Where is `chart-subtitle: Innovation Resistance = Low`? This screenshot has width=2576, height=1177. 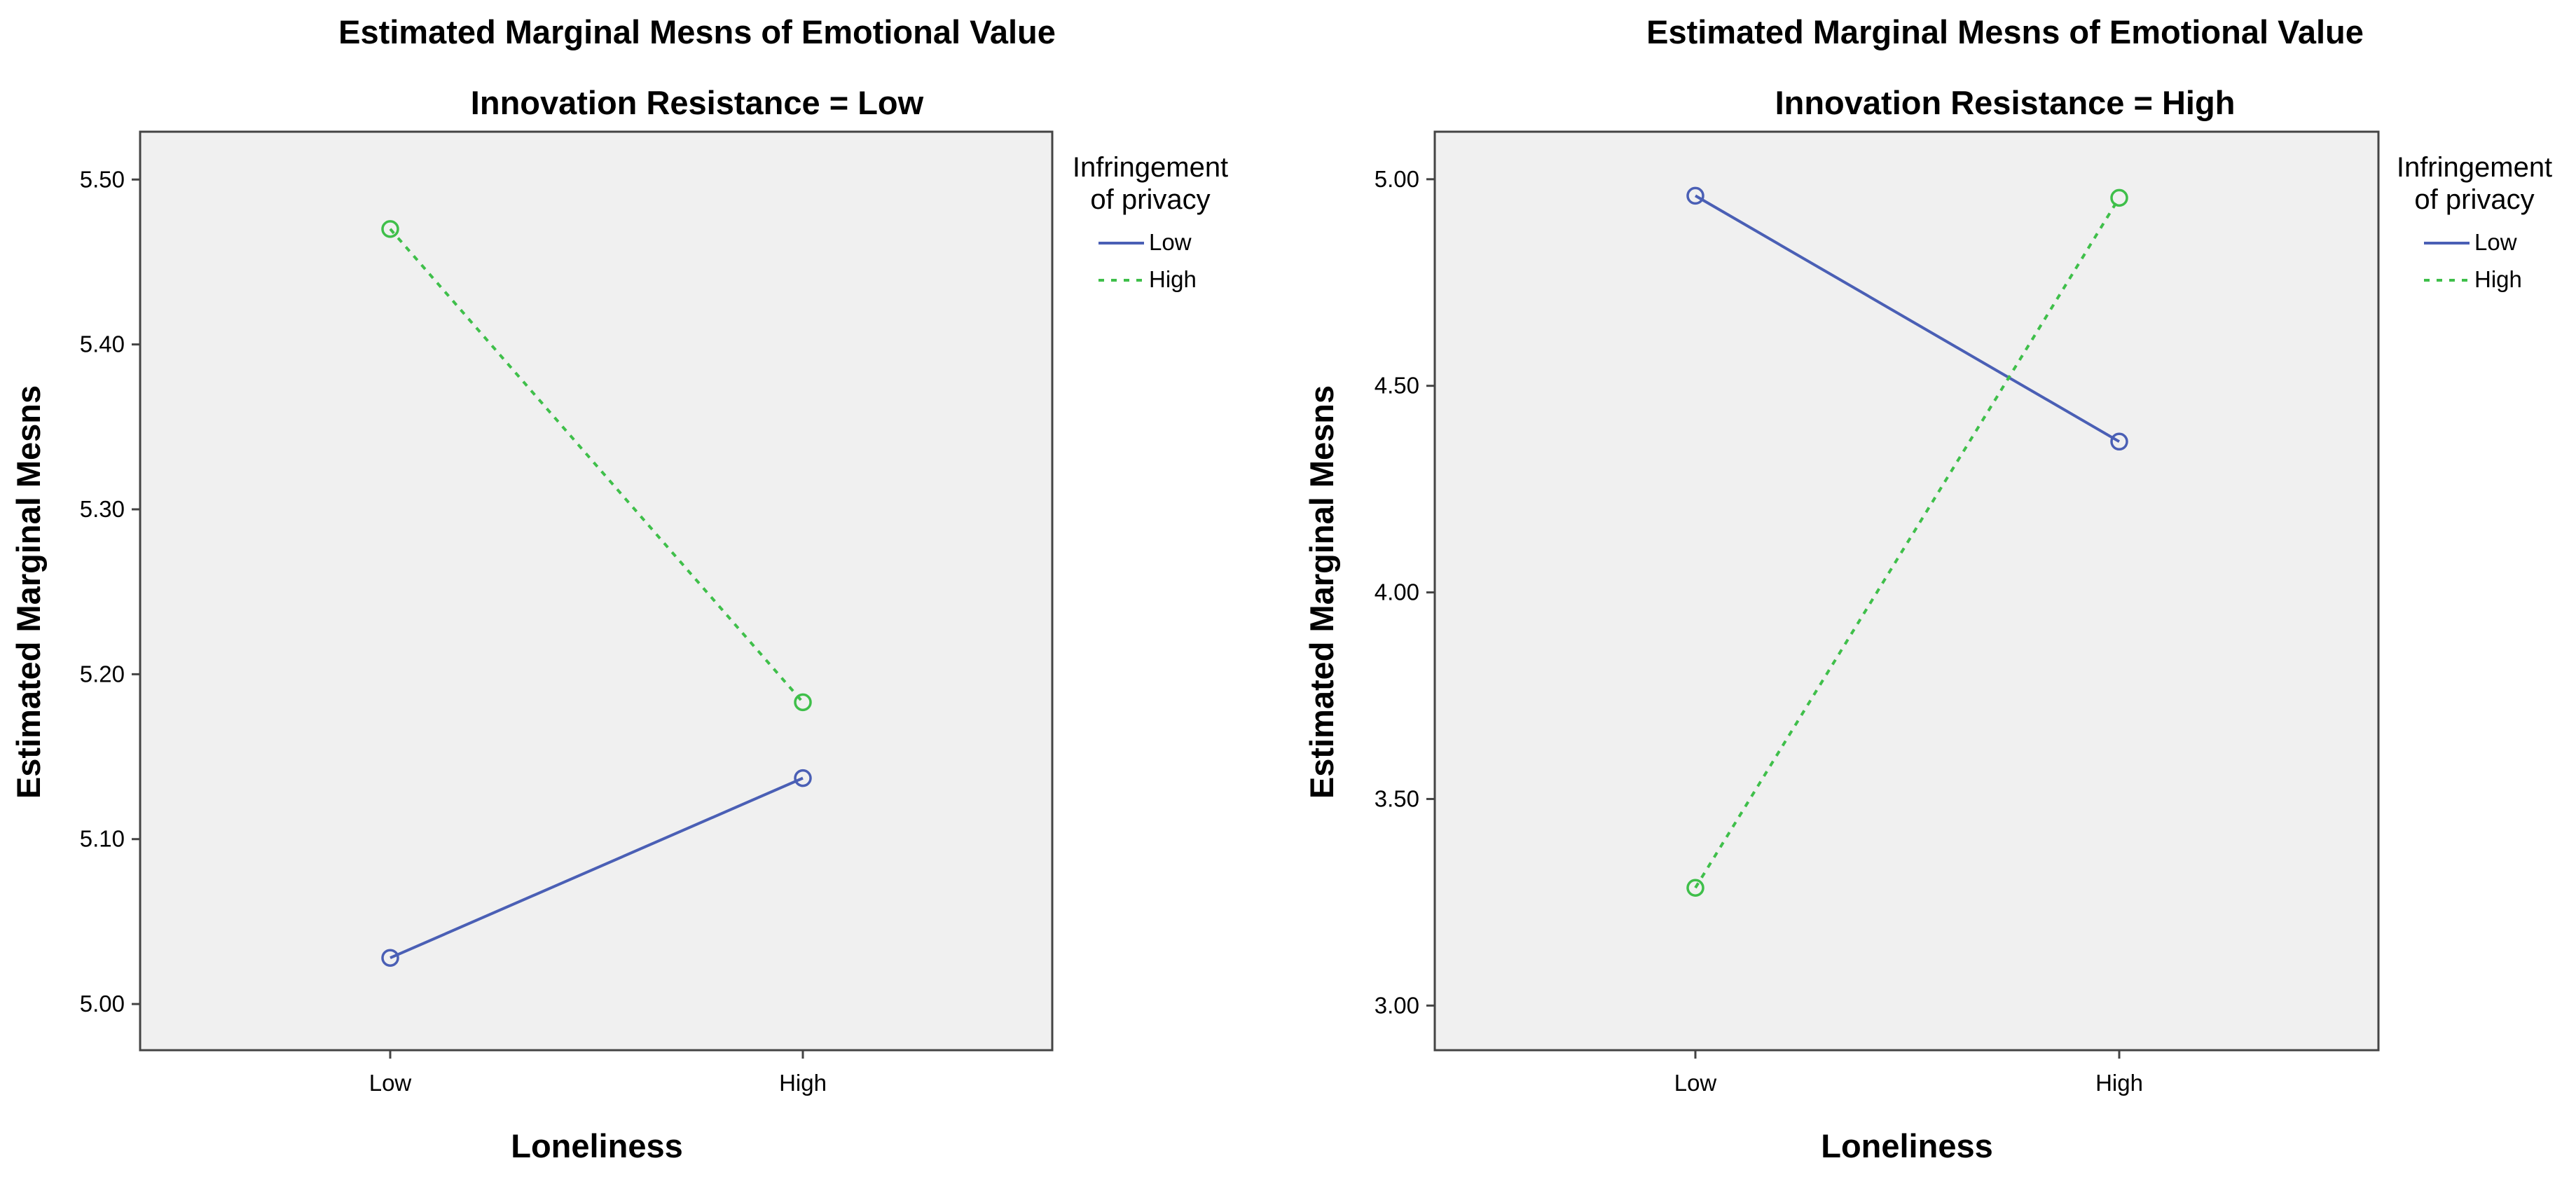 chart-subtitle: Innovation Resistance = Low is located at coordinates (697, 102).